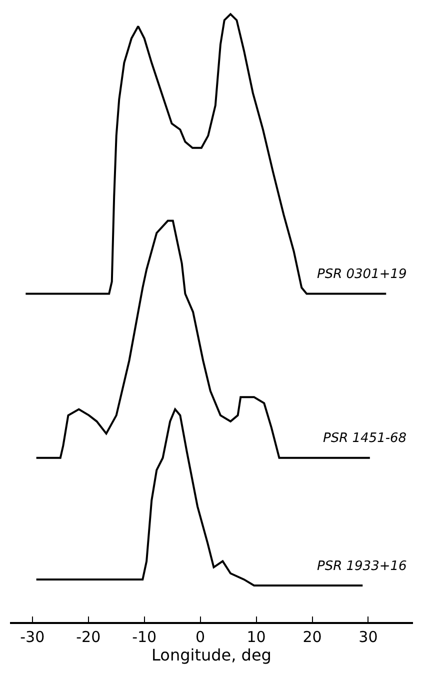 The width and height of the screenshot is (423, 679). Describe the element at coordinates (201, 637) in the screenshot. I see `x-tick-label: 0` at that location.